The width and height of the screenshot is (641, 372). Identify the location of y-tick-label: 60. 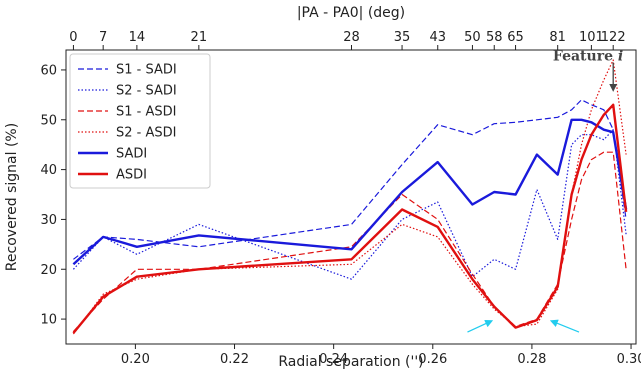
(48, 70).